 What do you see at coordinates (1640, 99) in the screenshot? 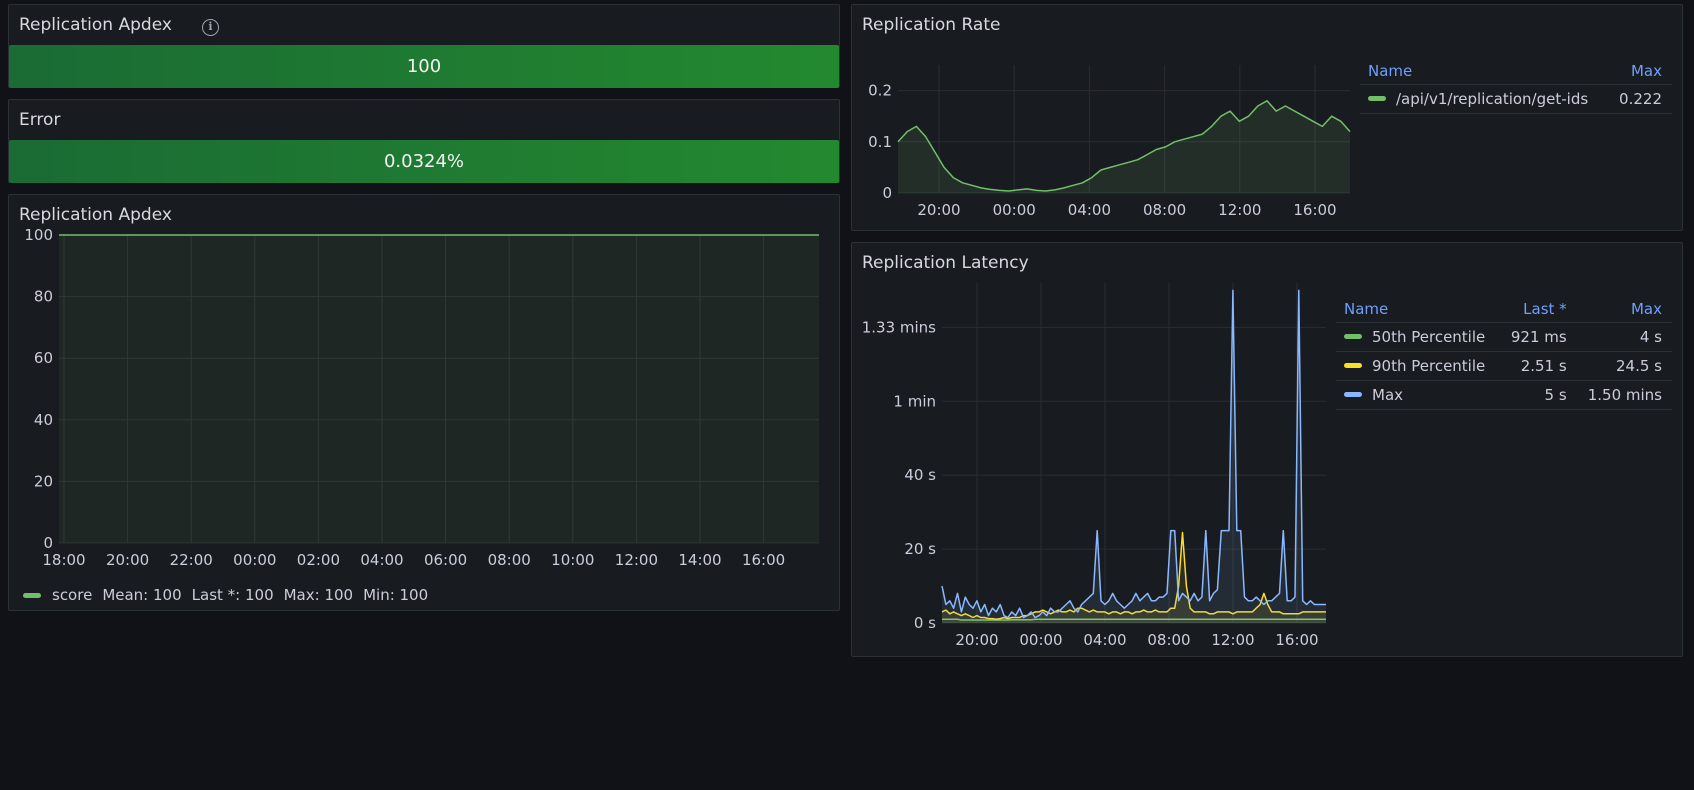
I see `legend-max: 0.222` at bounding box center [1640, 99].